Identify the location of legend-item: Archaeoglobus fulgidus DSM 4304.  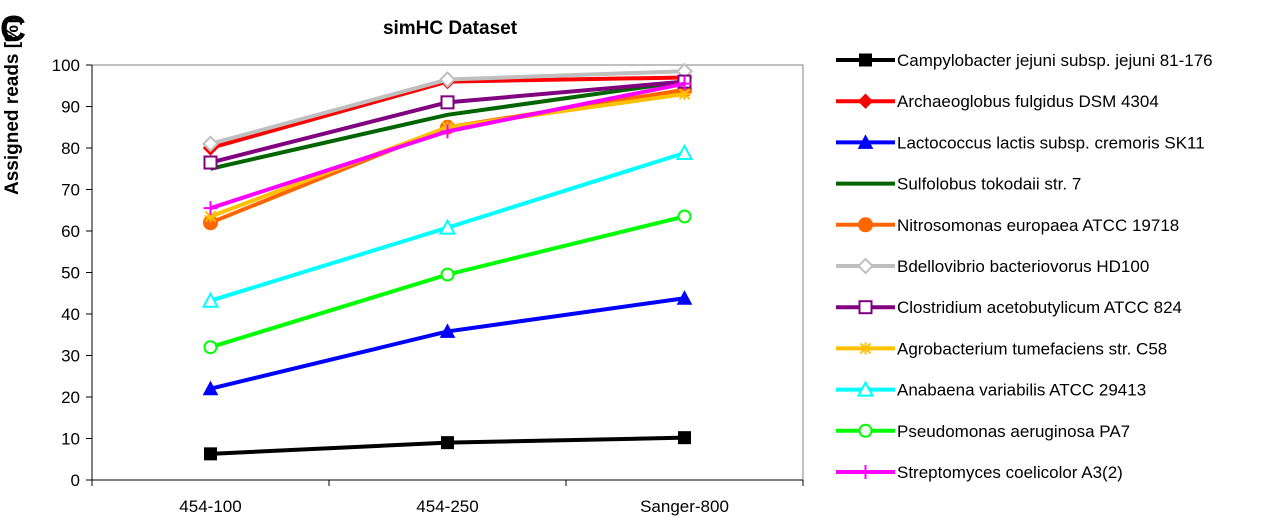
(997, 101).